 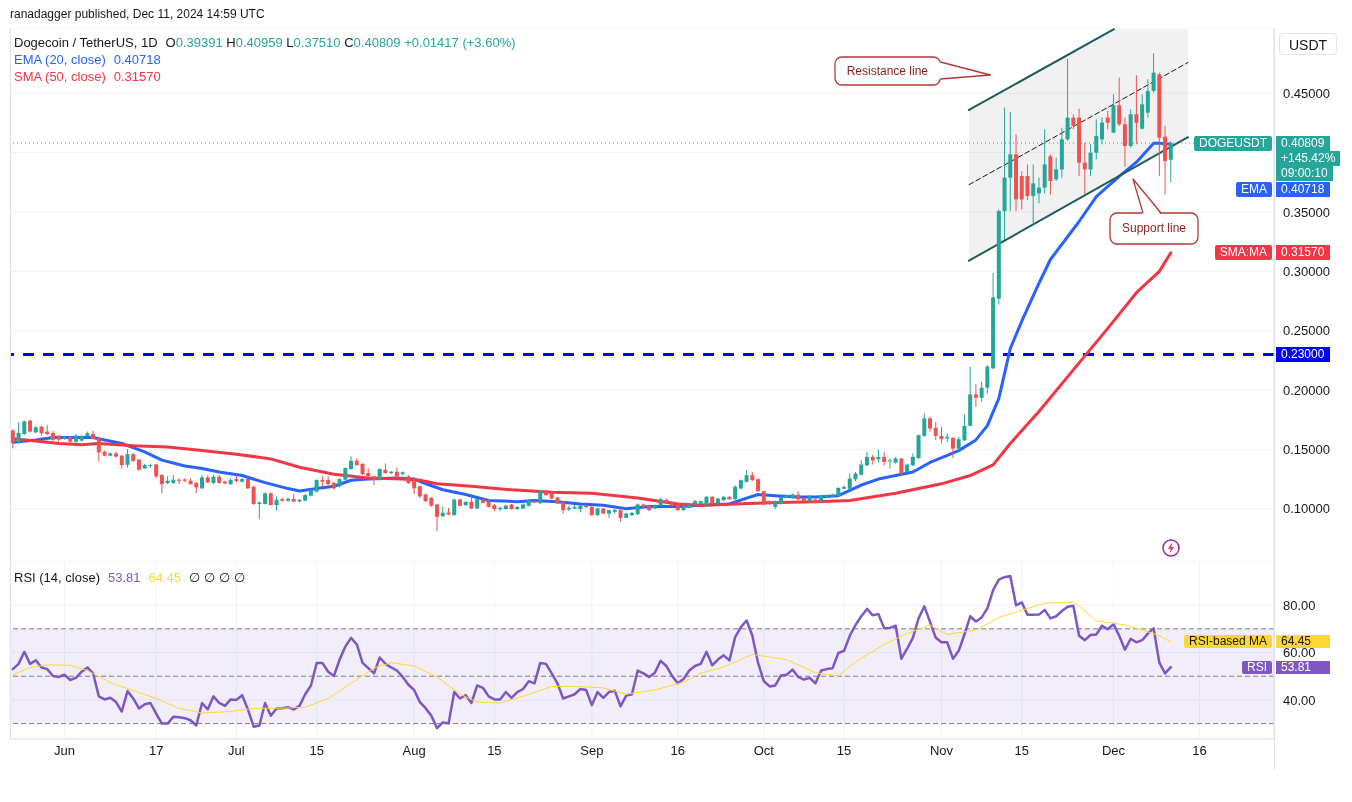 I want to click on x-tick-label: Dec, so click(x=1113, y=751).